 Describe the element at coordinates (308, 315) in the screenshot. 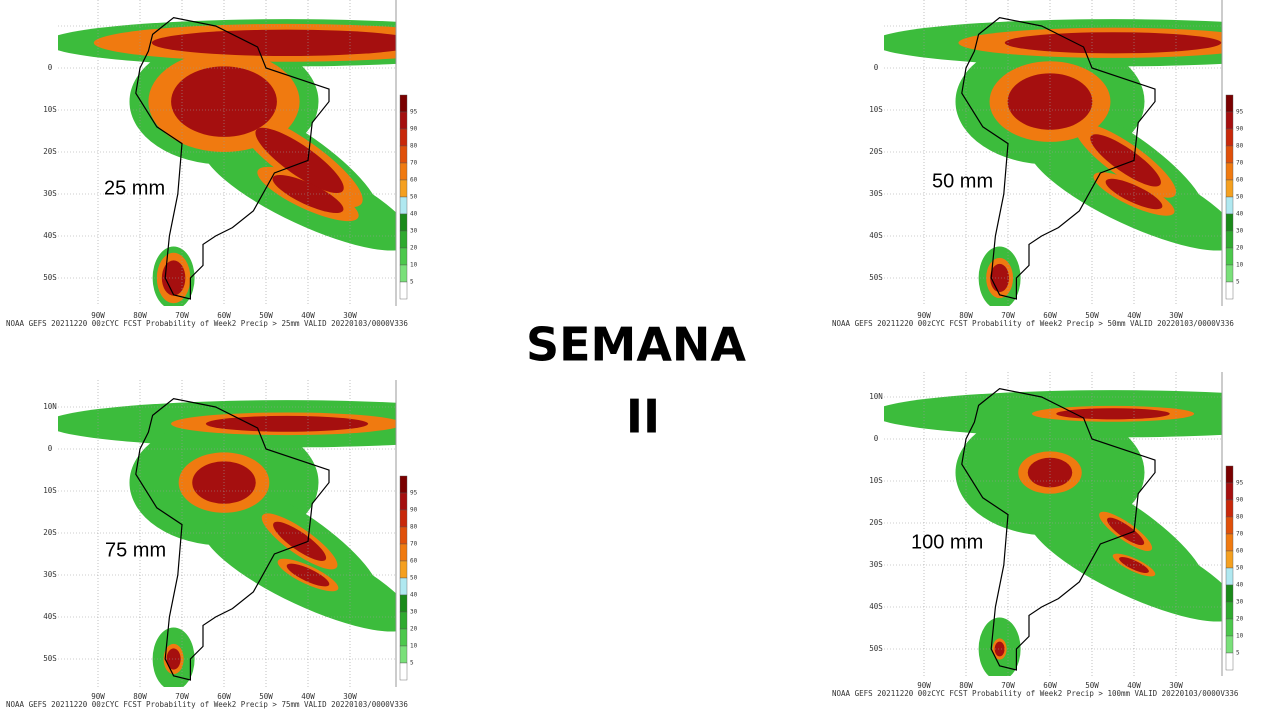

I see `lon-label: 40W` at that location.